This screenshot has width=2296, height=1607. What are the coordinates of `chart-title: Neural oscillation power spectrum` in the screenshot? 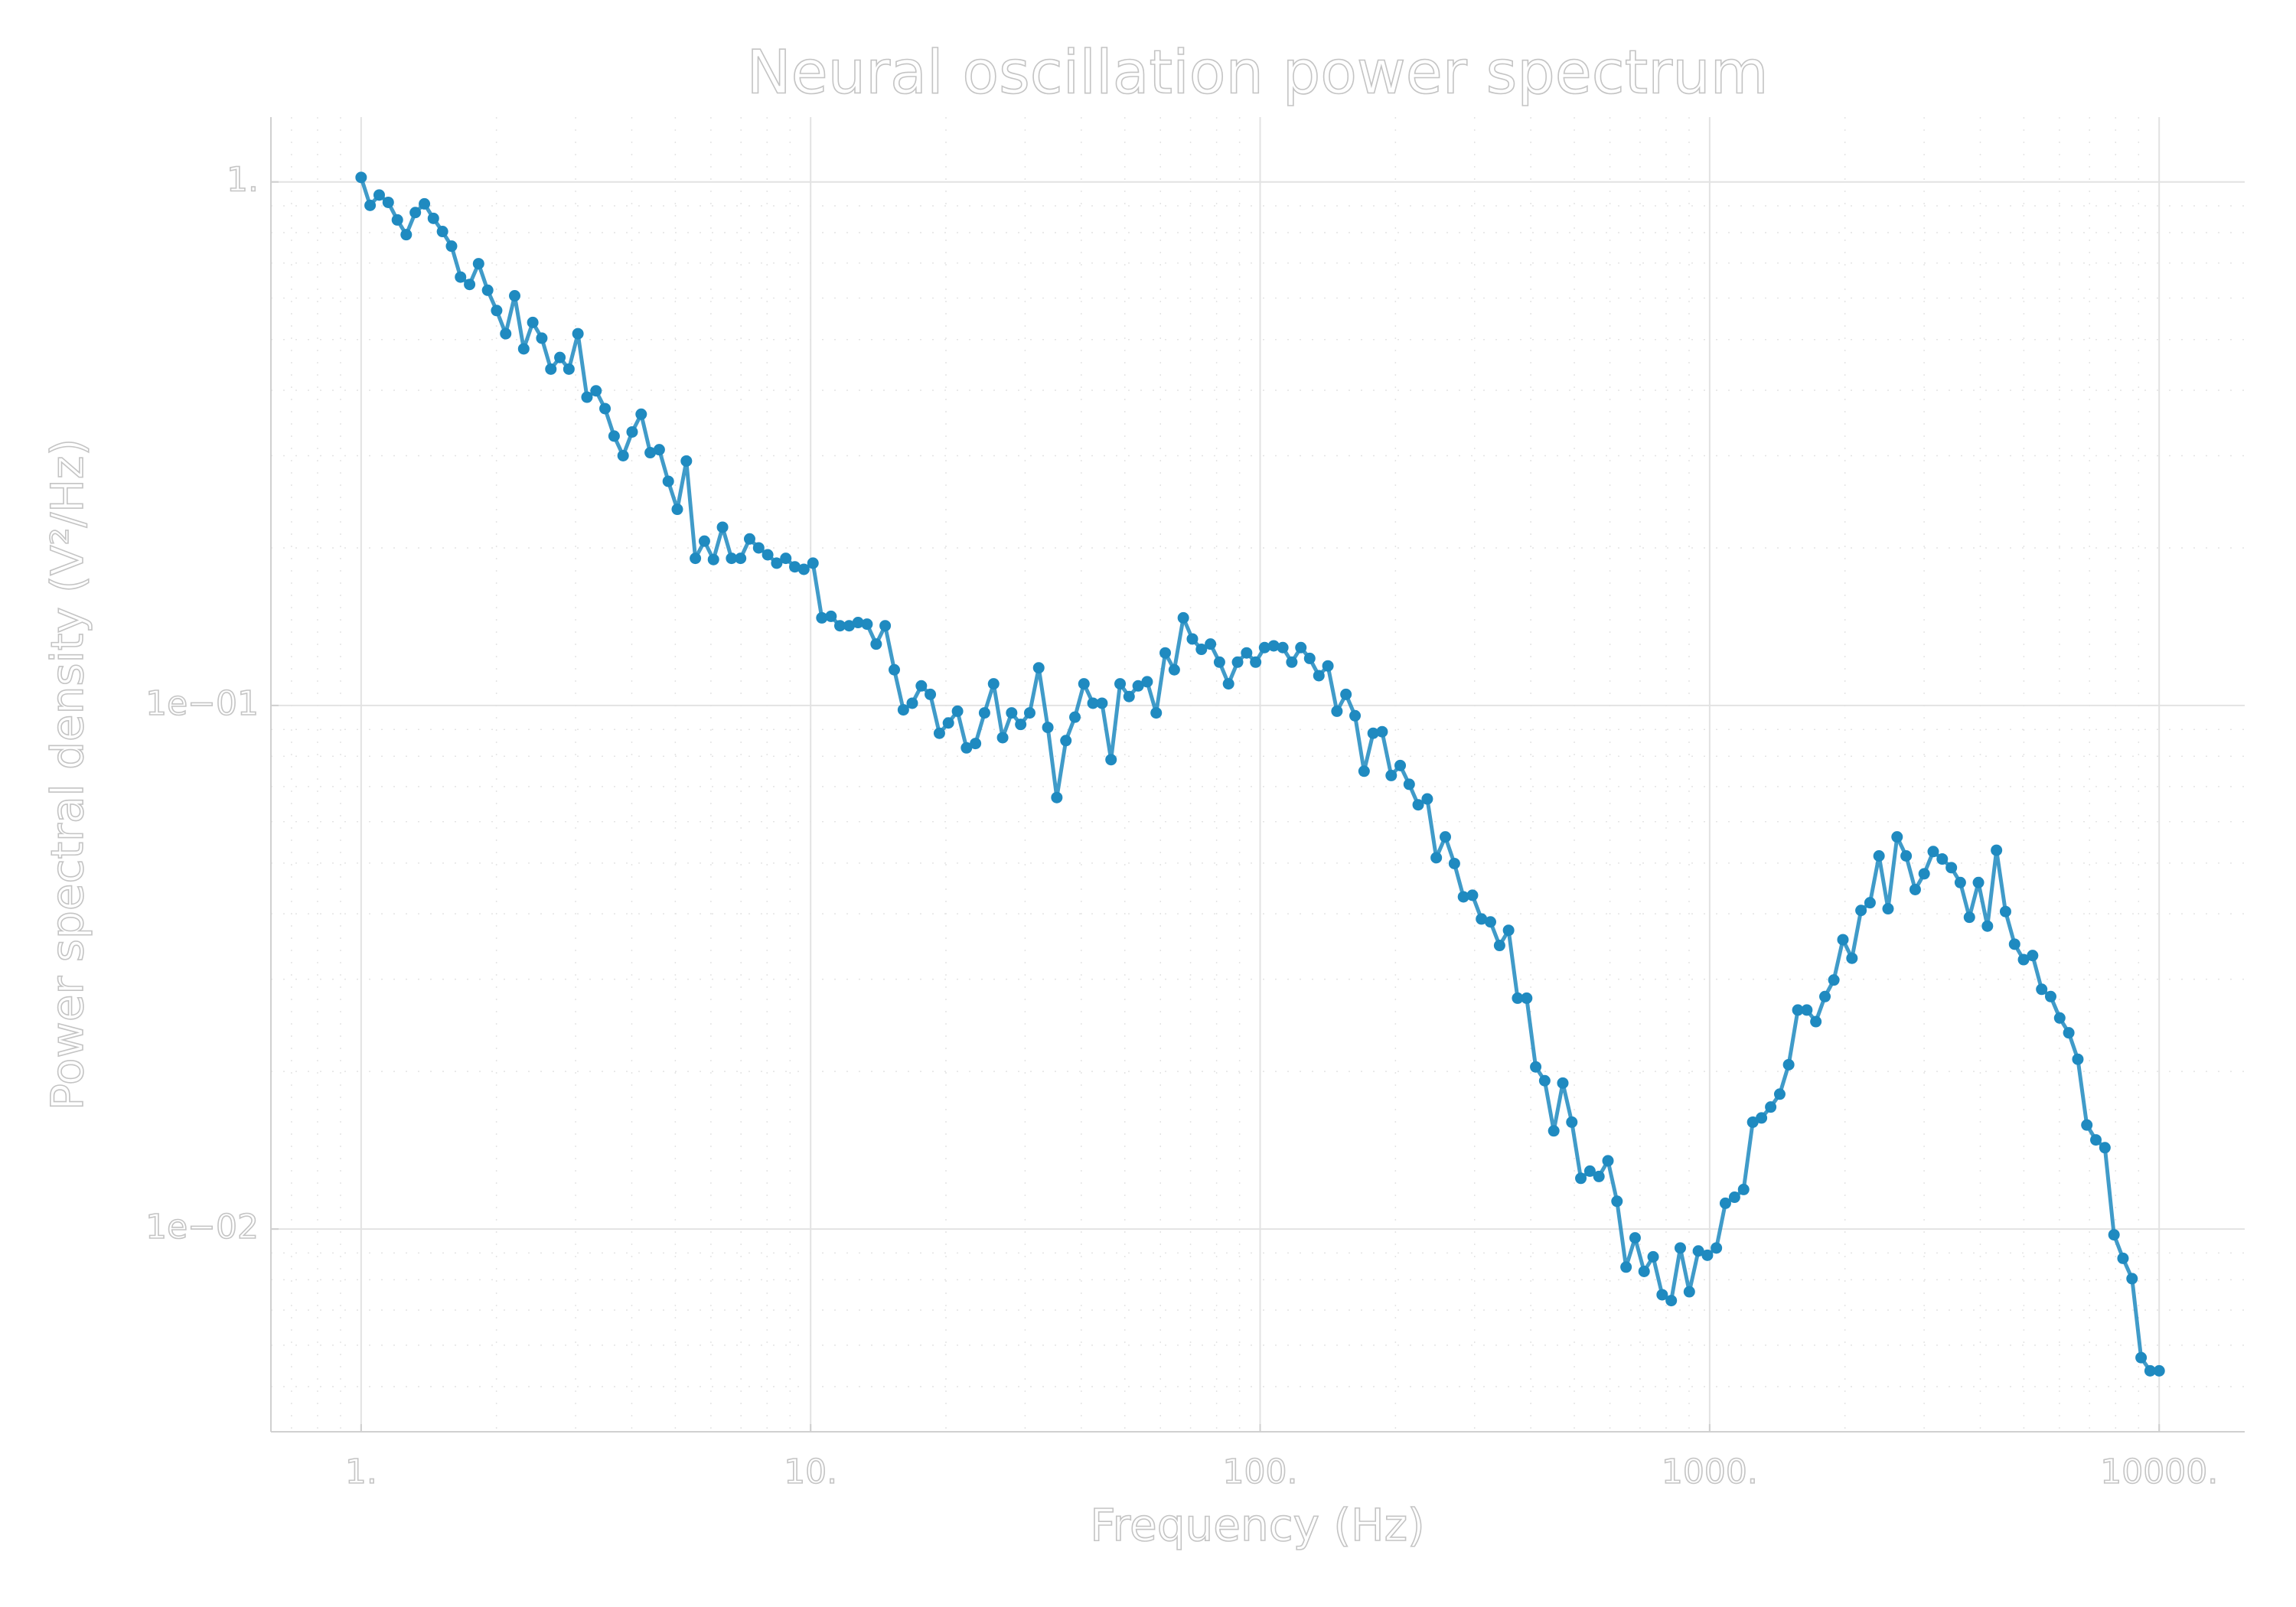 It's located at (1257, 72).